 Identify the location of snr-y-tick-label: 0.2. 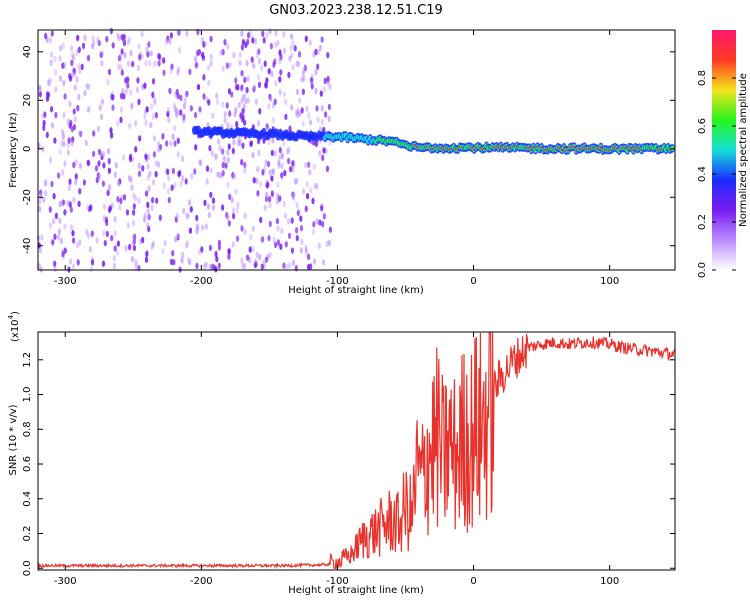
(27, 534).